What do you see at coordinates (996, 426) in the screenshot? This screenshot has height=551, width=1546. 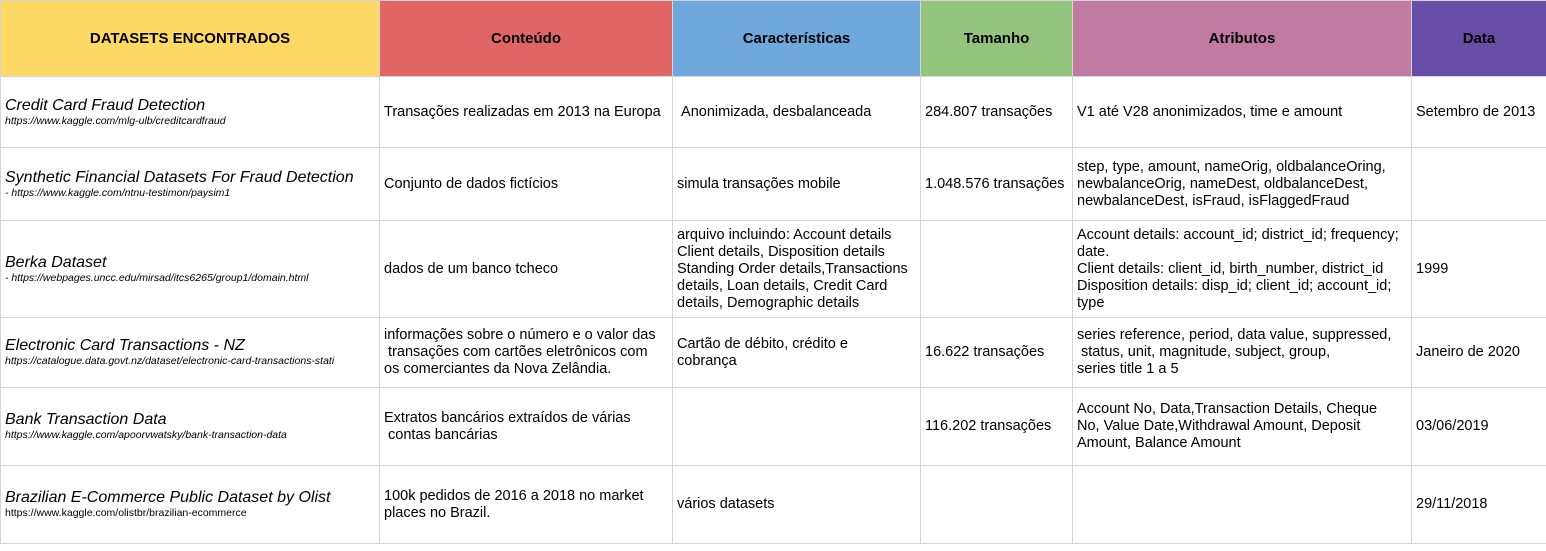 I see `tamanho-cell: 116.202 transações` at bounding box center [996, 426].